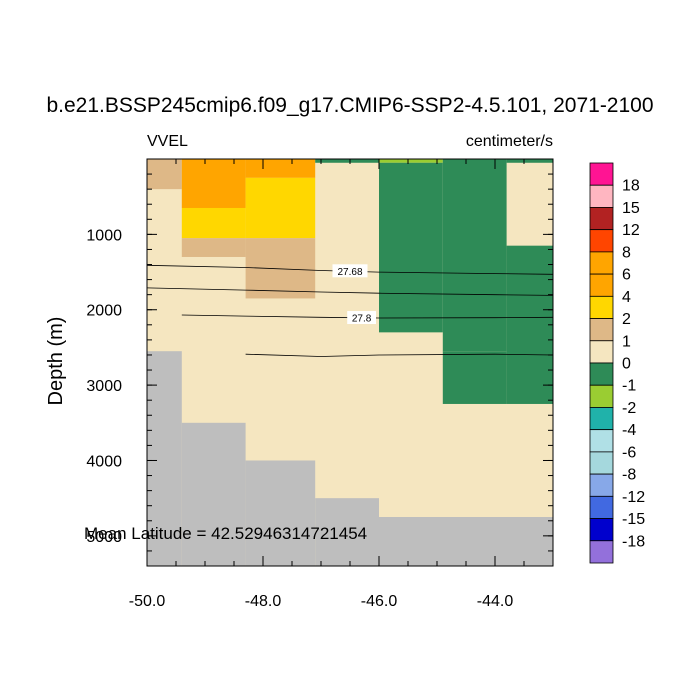 The width and height of the screenshot is (700, 700). Describe the element at coordinates (626, 275) in the screenshot. I see `colorbar-label-4: 6` at that location.